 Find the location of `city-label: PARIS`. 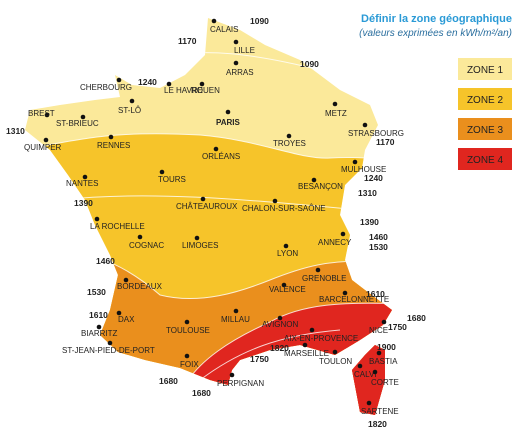

city-label: PARIS is located at coordinates (228, 122).